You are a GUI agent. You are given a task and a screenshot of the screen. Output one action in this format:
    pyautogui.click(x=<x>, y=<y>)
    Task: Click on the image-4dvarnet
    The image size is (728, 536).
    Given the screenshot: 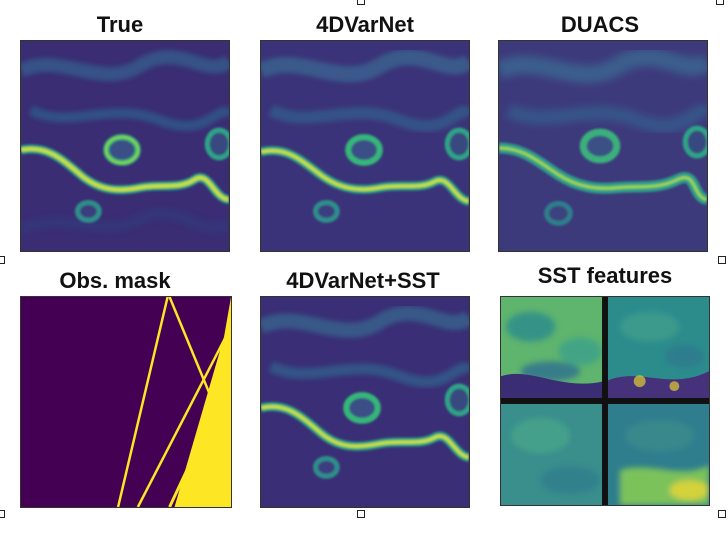 What is the action you would take?
    pyautogui.click(x=365, y=146)
    